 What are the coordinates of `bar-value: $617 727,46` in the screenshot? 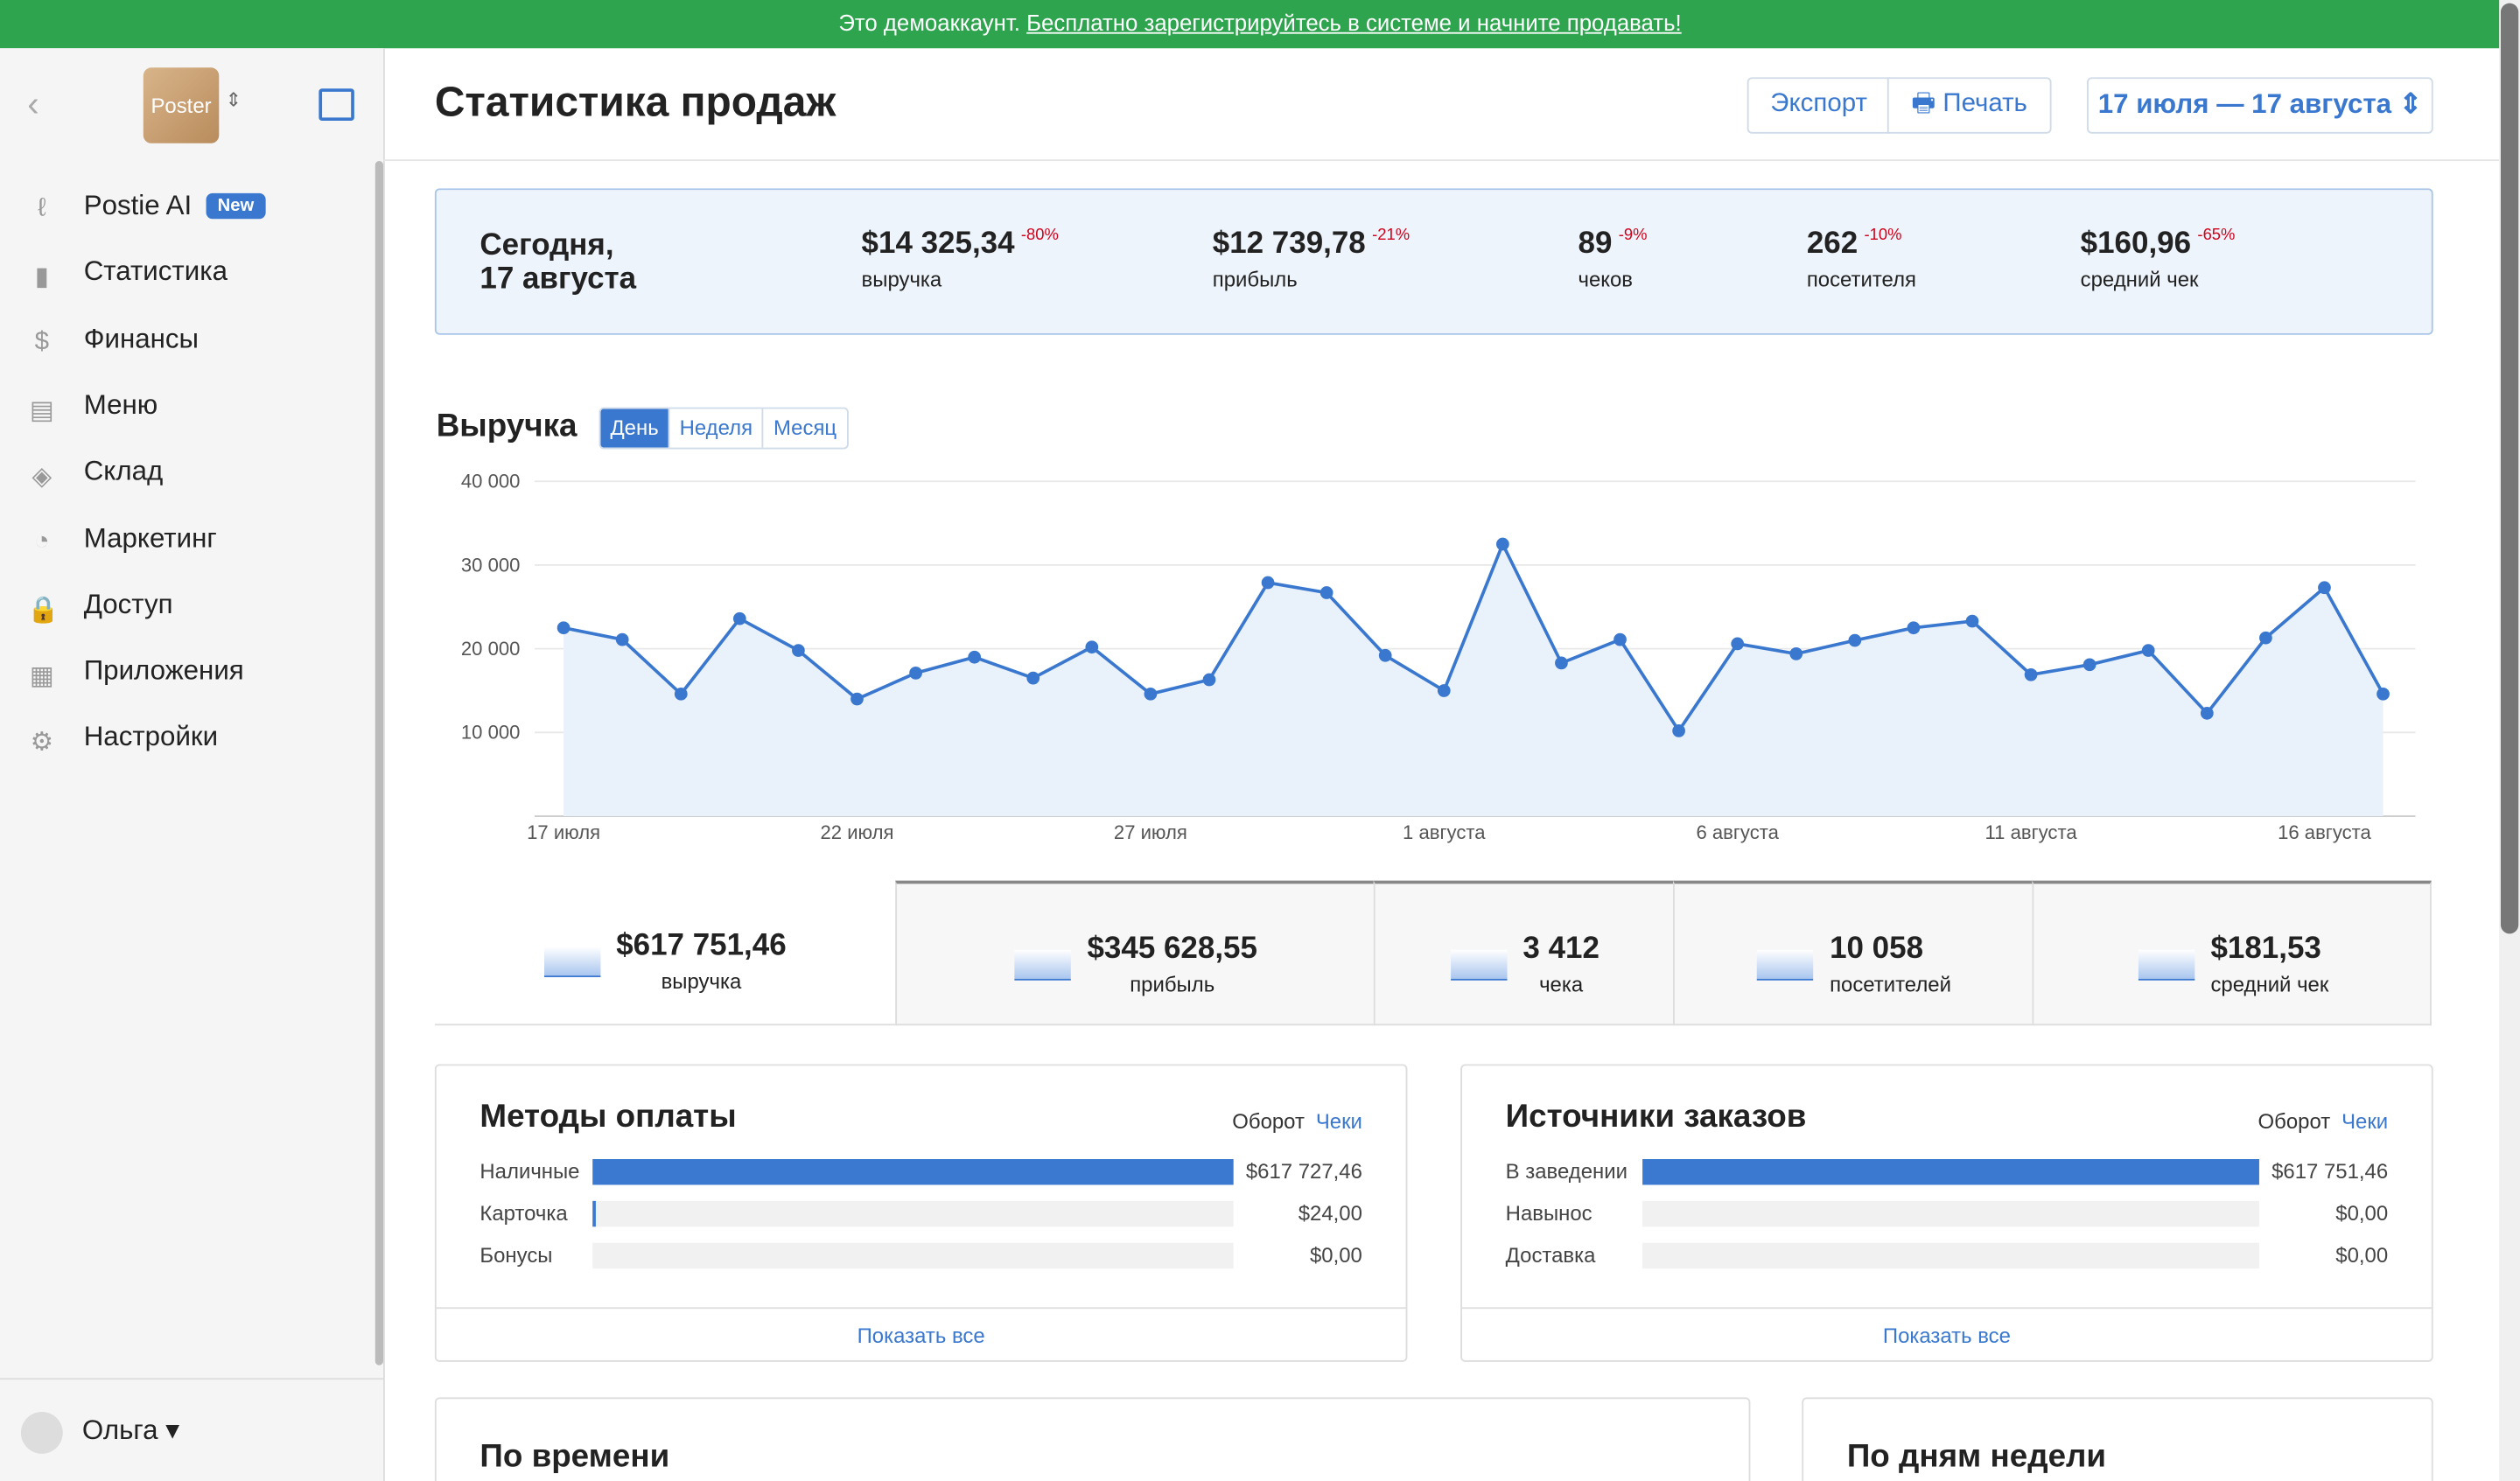 It's located at (1303, 1171).